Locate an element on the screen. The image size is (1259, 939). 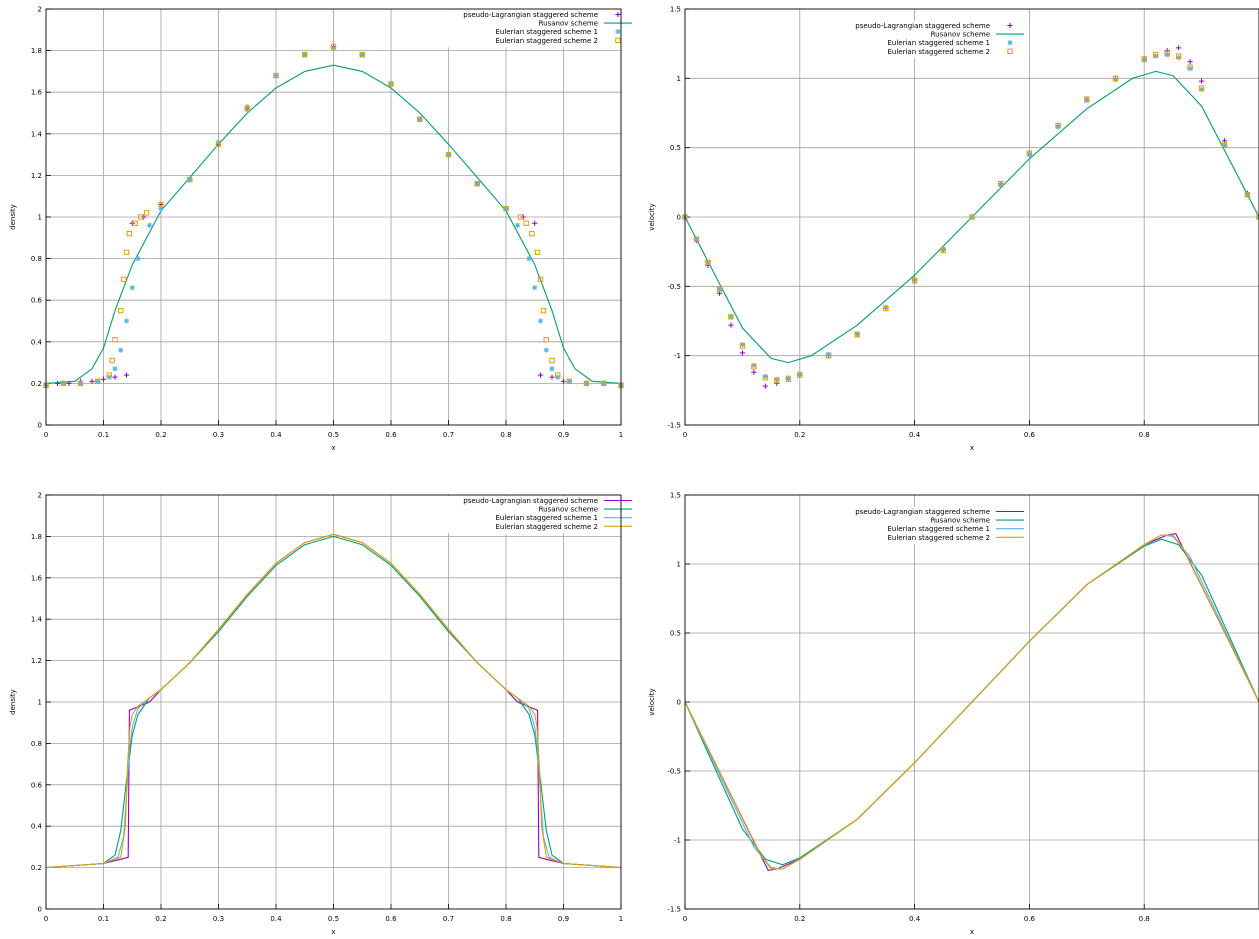
y-tick-label: 0.2 is located at coordinates (36, 384).